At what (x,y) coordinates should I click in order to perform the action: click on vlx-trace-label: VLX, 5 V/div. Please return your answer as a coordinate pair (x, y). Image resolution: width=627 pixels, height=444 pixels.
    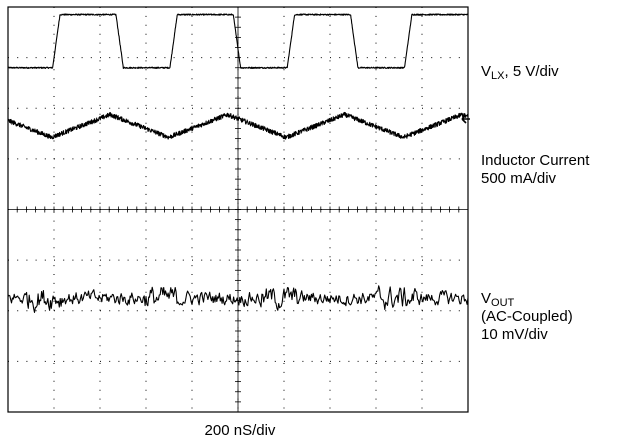
    Looking at the image, I should click on (520, 72).